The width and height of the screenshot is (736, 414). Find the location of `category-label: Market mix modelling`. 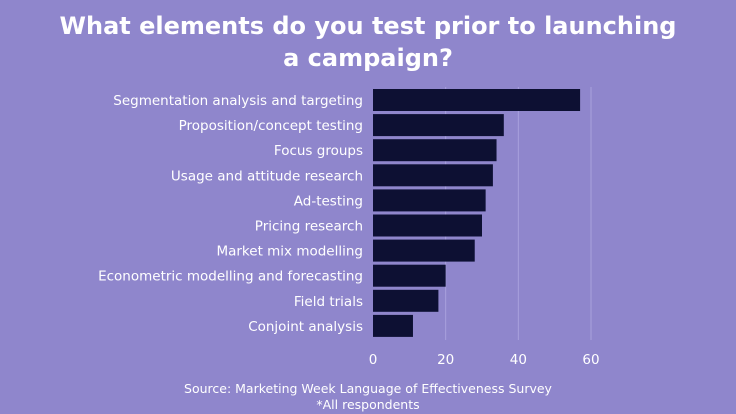

category-label: Market mix modelling is located at coordinates (289, 252).